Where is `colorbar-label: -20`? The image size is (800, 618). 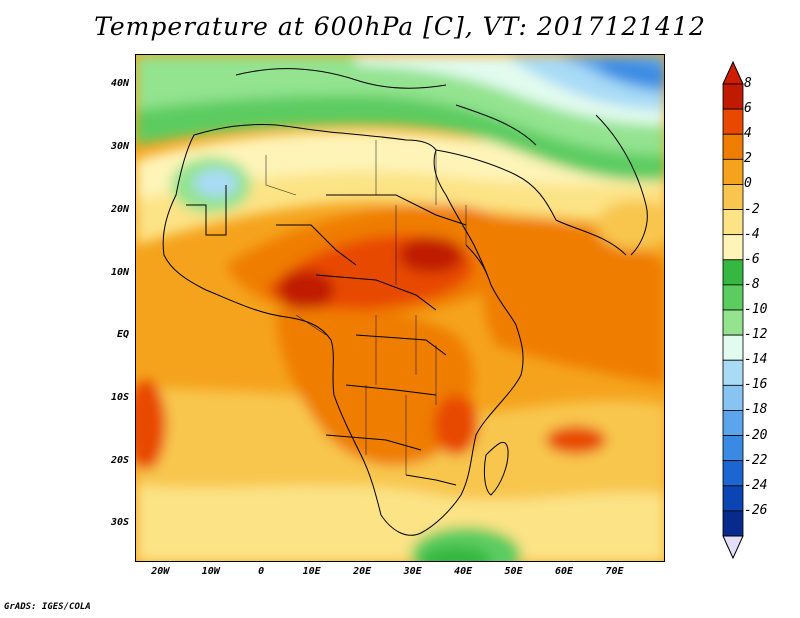 colorbar-label: -20 is located at coordinates (756, 435).